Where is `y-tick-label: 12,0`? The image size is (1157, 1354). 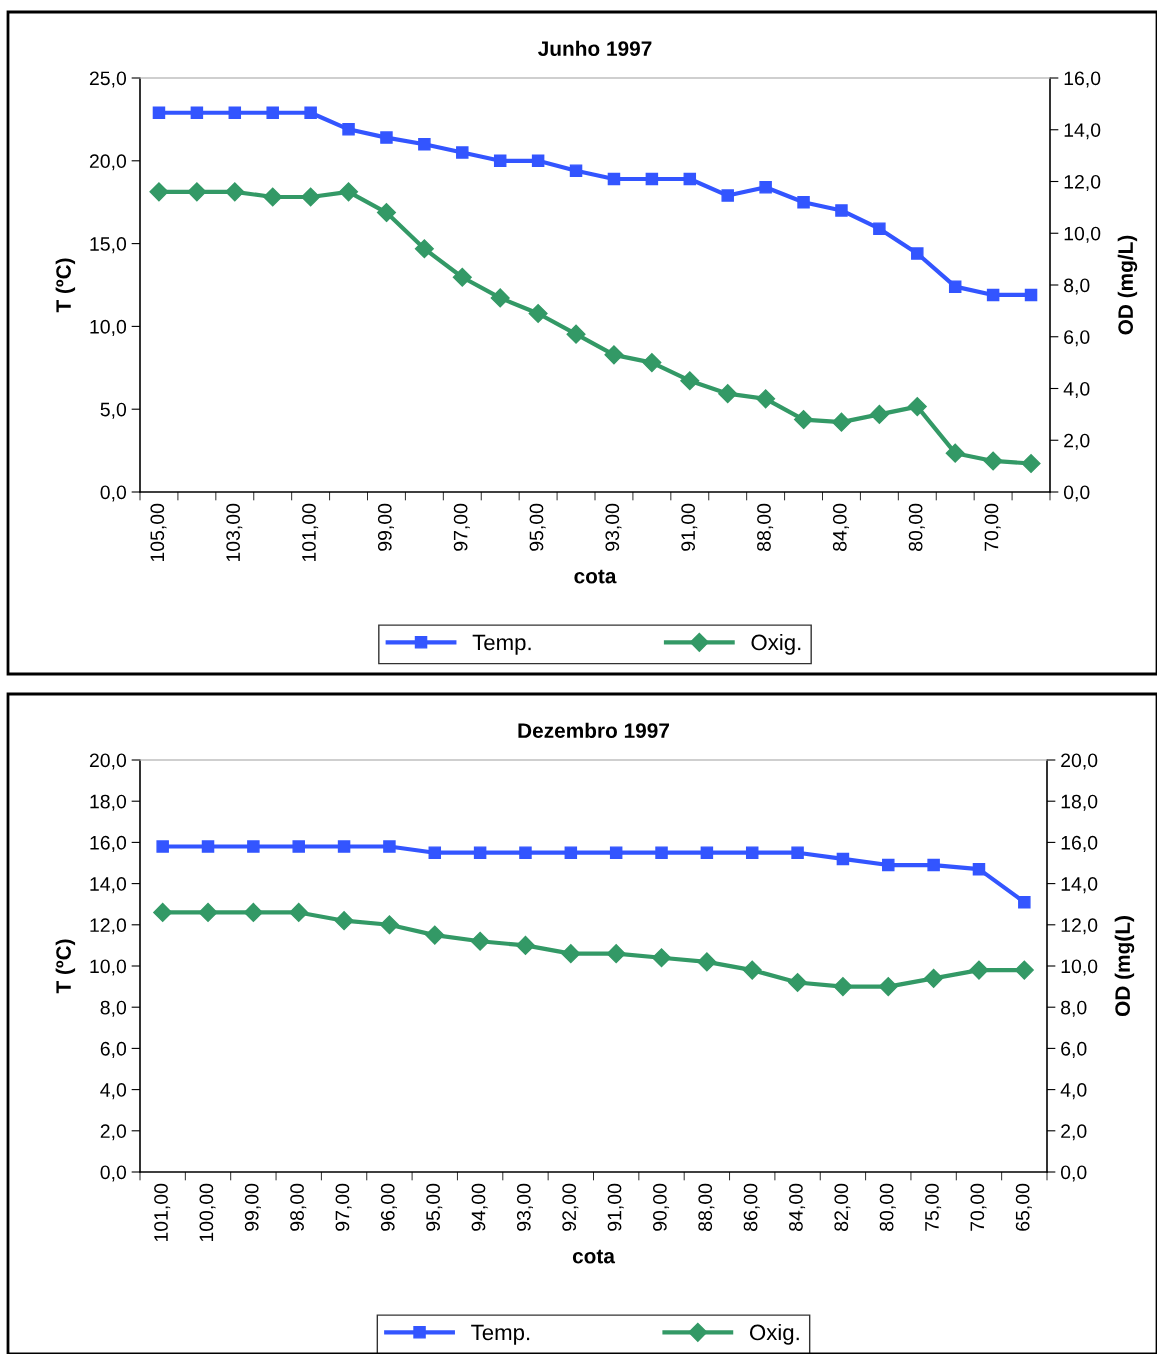 y-tick-label: 12,0 is located at coordinates (108, 926).